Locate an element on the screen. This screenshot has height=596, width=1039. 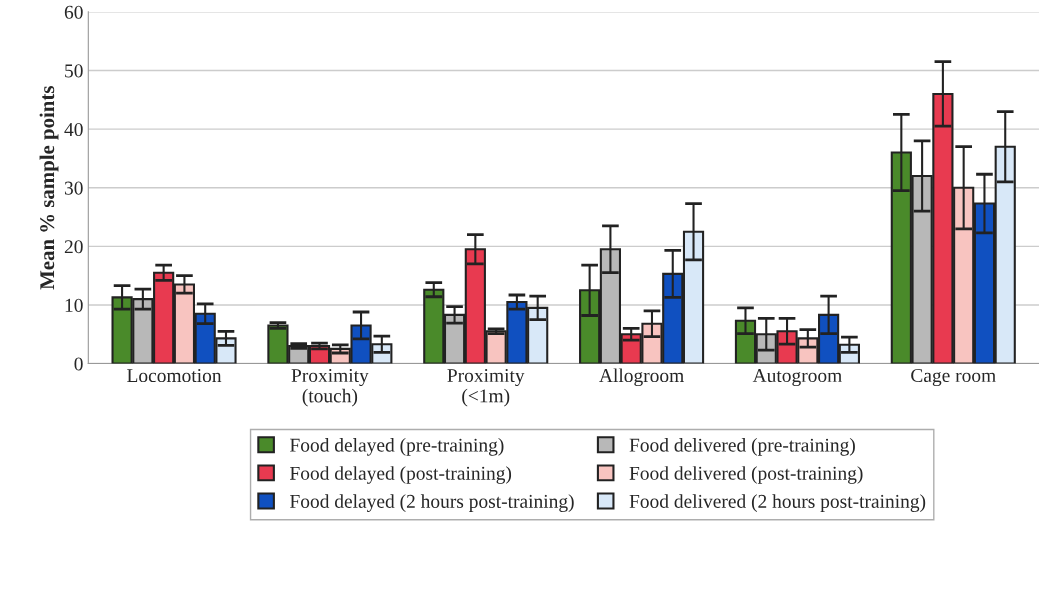
x-tick-label: Locomotion is located at coordinates (174, 376).